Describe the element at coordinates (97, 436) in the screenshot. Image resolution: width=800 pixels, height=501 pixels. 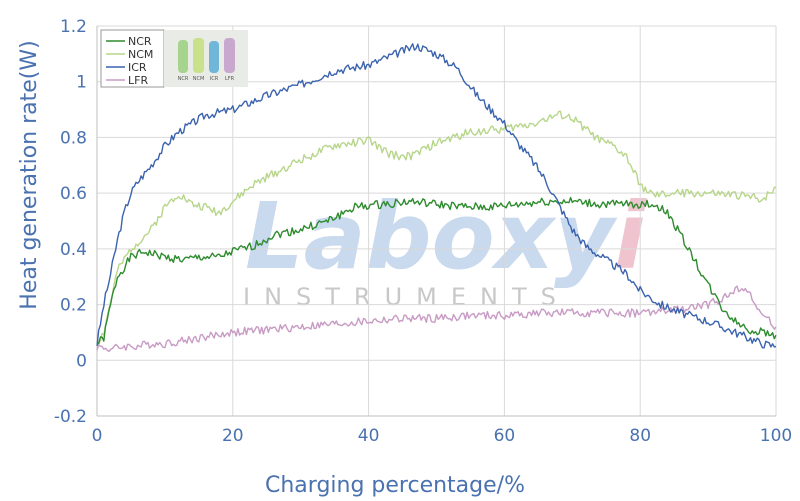
I see `x-tick-label-0: 0` at that location.